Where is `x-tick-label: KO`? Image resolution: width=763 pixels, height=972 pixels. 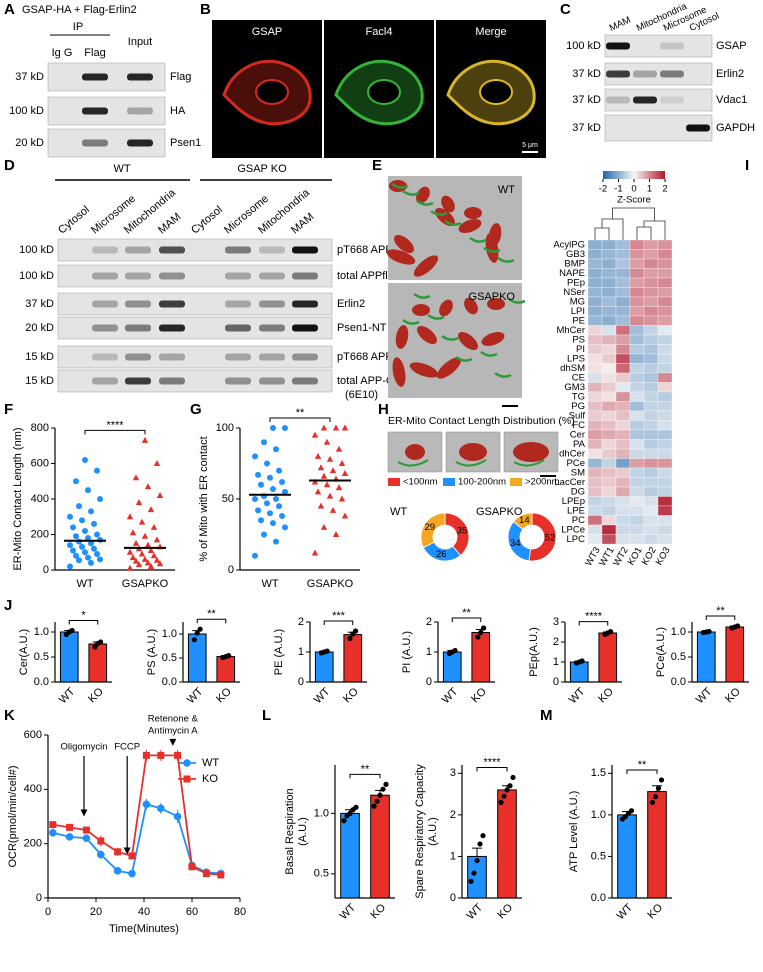 x-tick-label: KO is located at coordinates (378, 911).